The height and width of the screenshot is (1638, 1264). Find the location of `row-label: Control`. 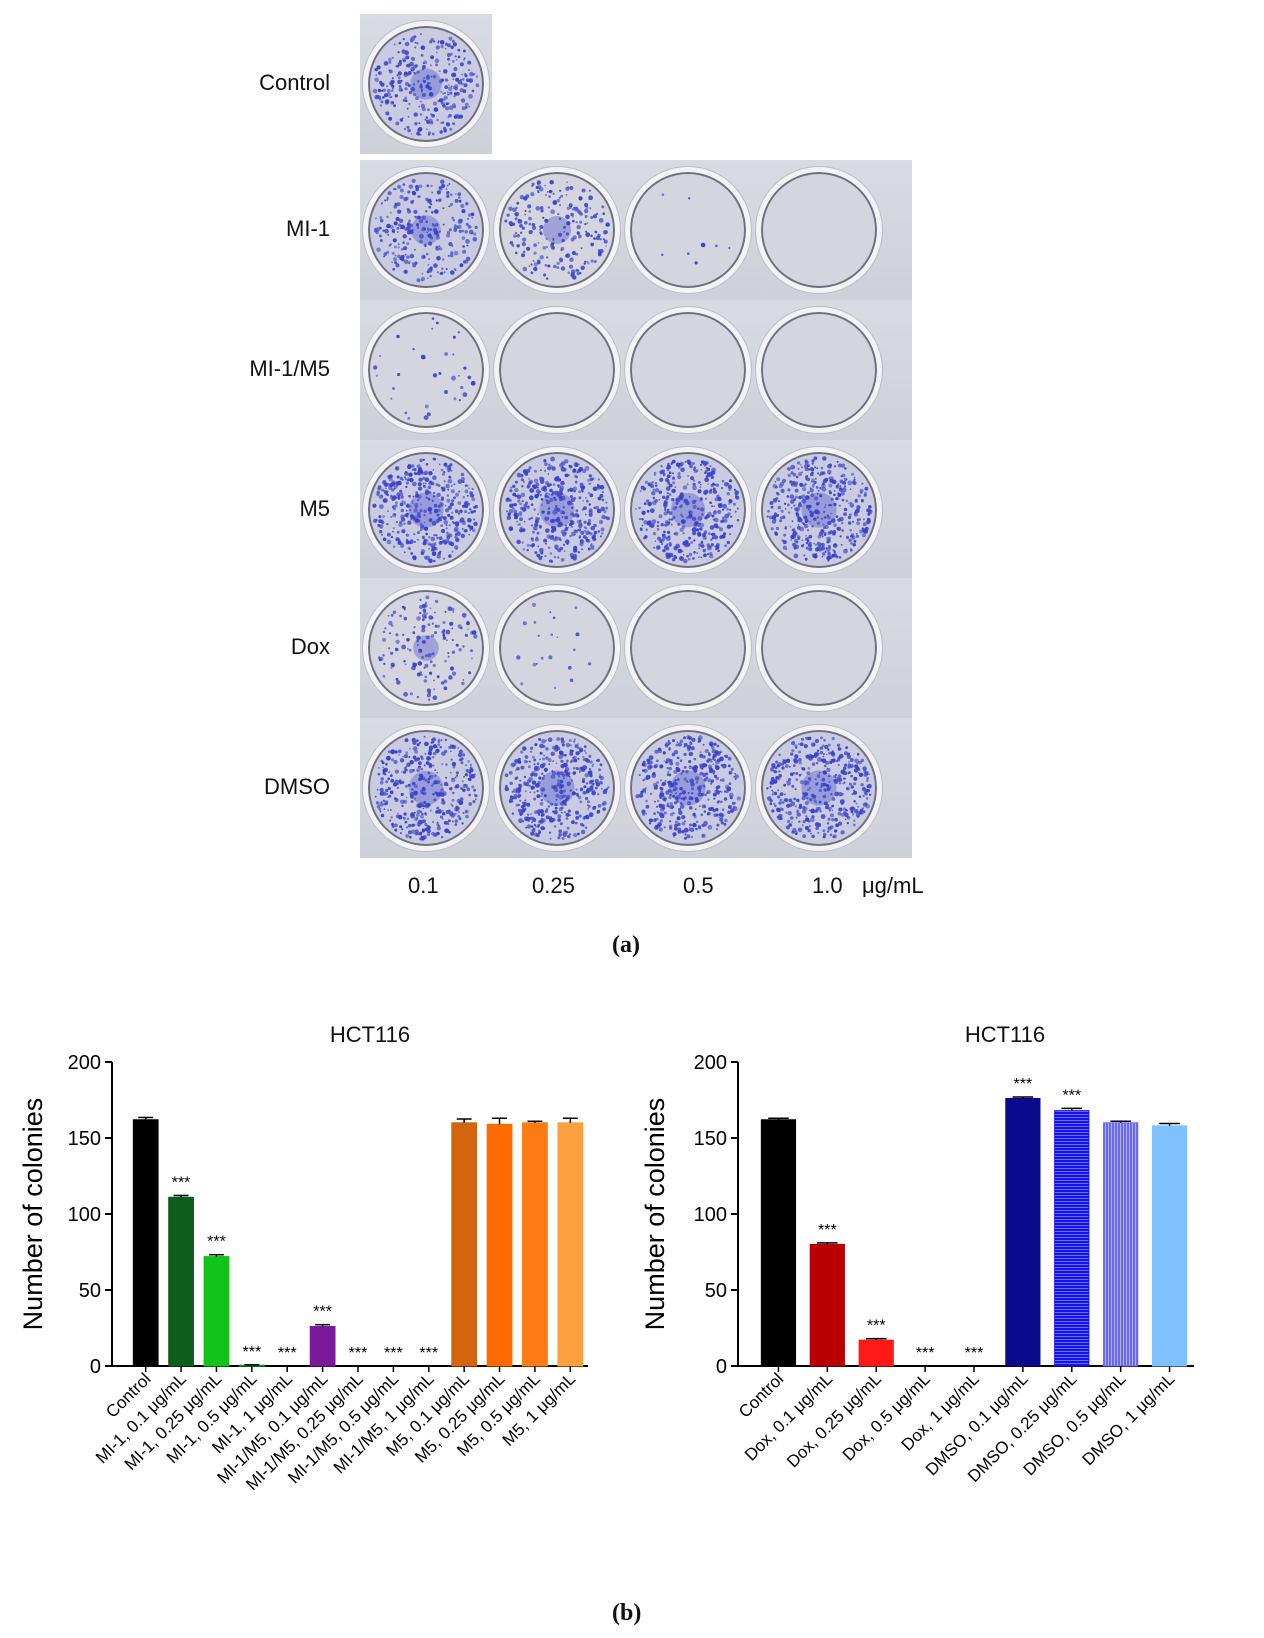

row-label: Control is located at coordinates (294, 82).